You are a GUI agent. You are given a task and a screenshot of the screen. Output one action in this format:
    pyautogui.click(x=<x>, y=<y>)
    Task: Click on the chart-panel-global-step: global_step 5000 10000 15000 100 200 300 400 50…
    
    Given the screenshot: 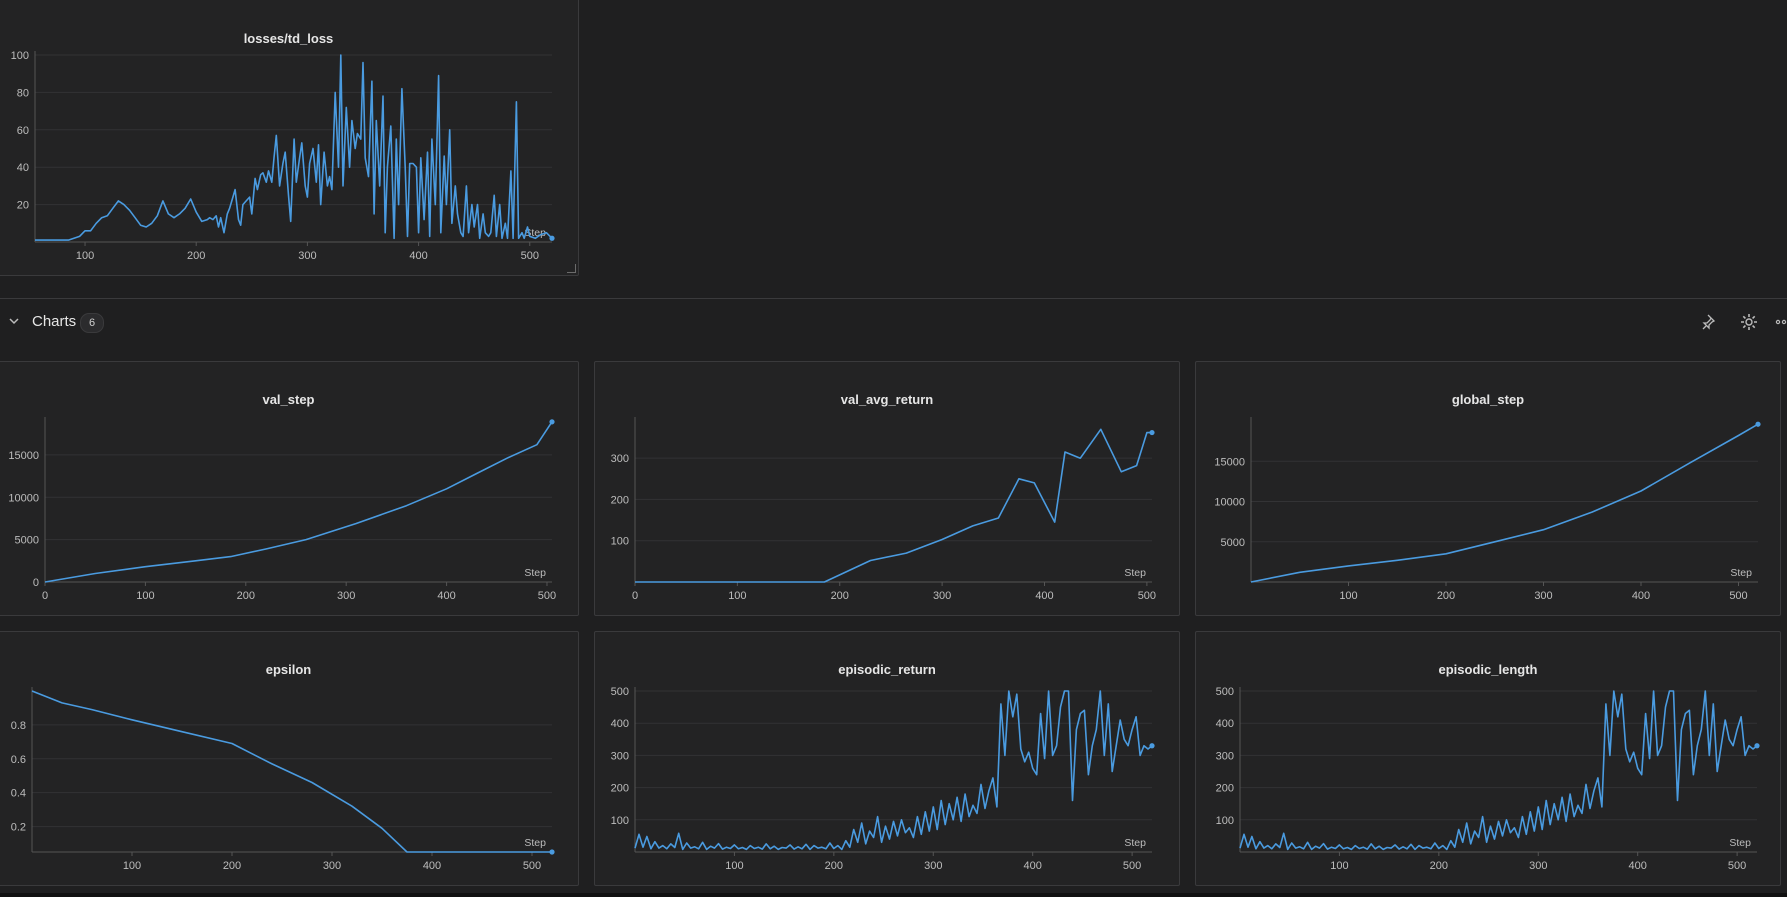 What is the action you would take?
    pyautogui.click(x=1488, y=488)
    